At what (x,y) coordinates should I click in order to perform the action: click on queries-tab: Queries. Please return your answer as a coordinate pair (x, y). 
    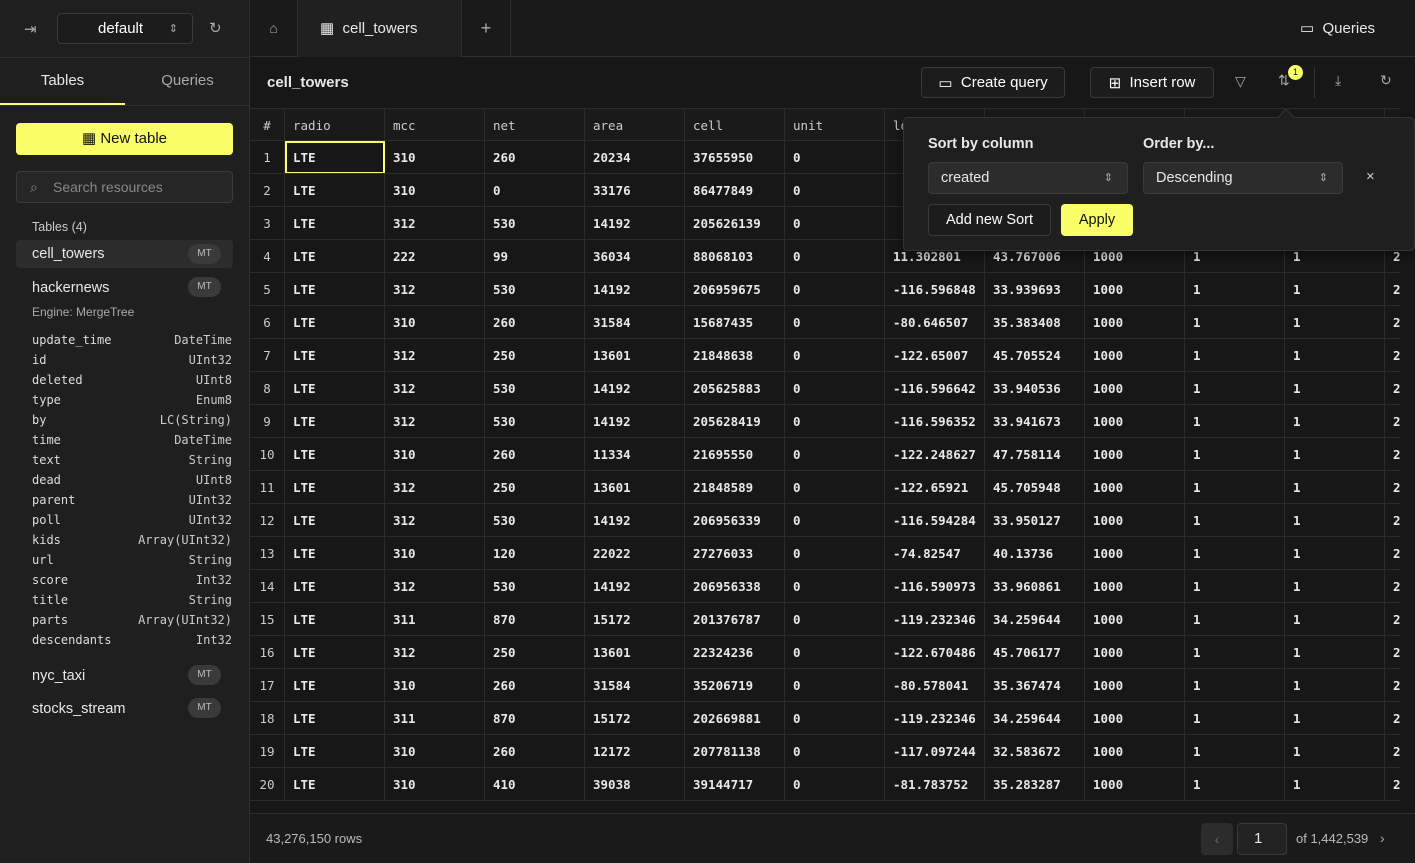
    Looking at the image, I should click on (187, 80).